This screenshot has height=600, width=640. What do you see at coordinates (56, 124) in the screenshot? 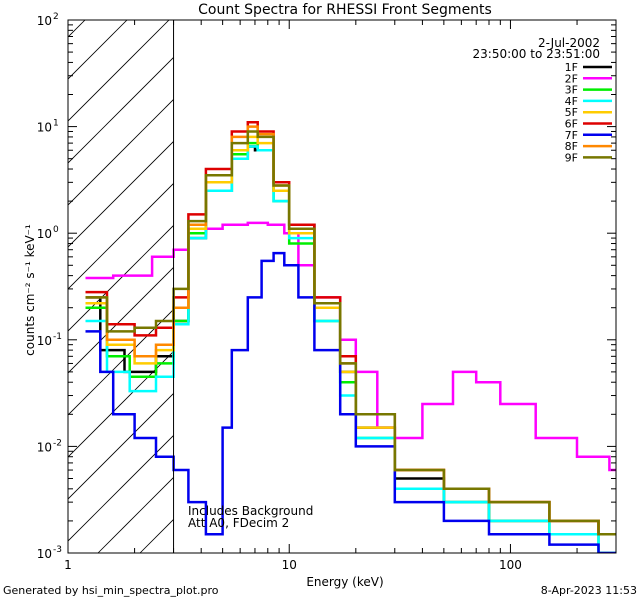
I see `y-tick-label-exponent: 1` at bounding box center [56, 124].